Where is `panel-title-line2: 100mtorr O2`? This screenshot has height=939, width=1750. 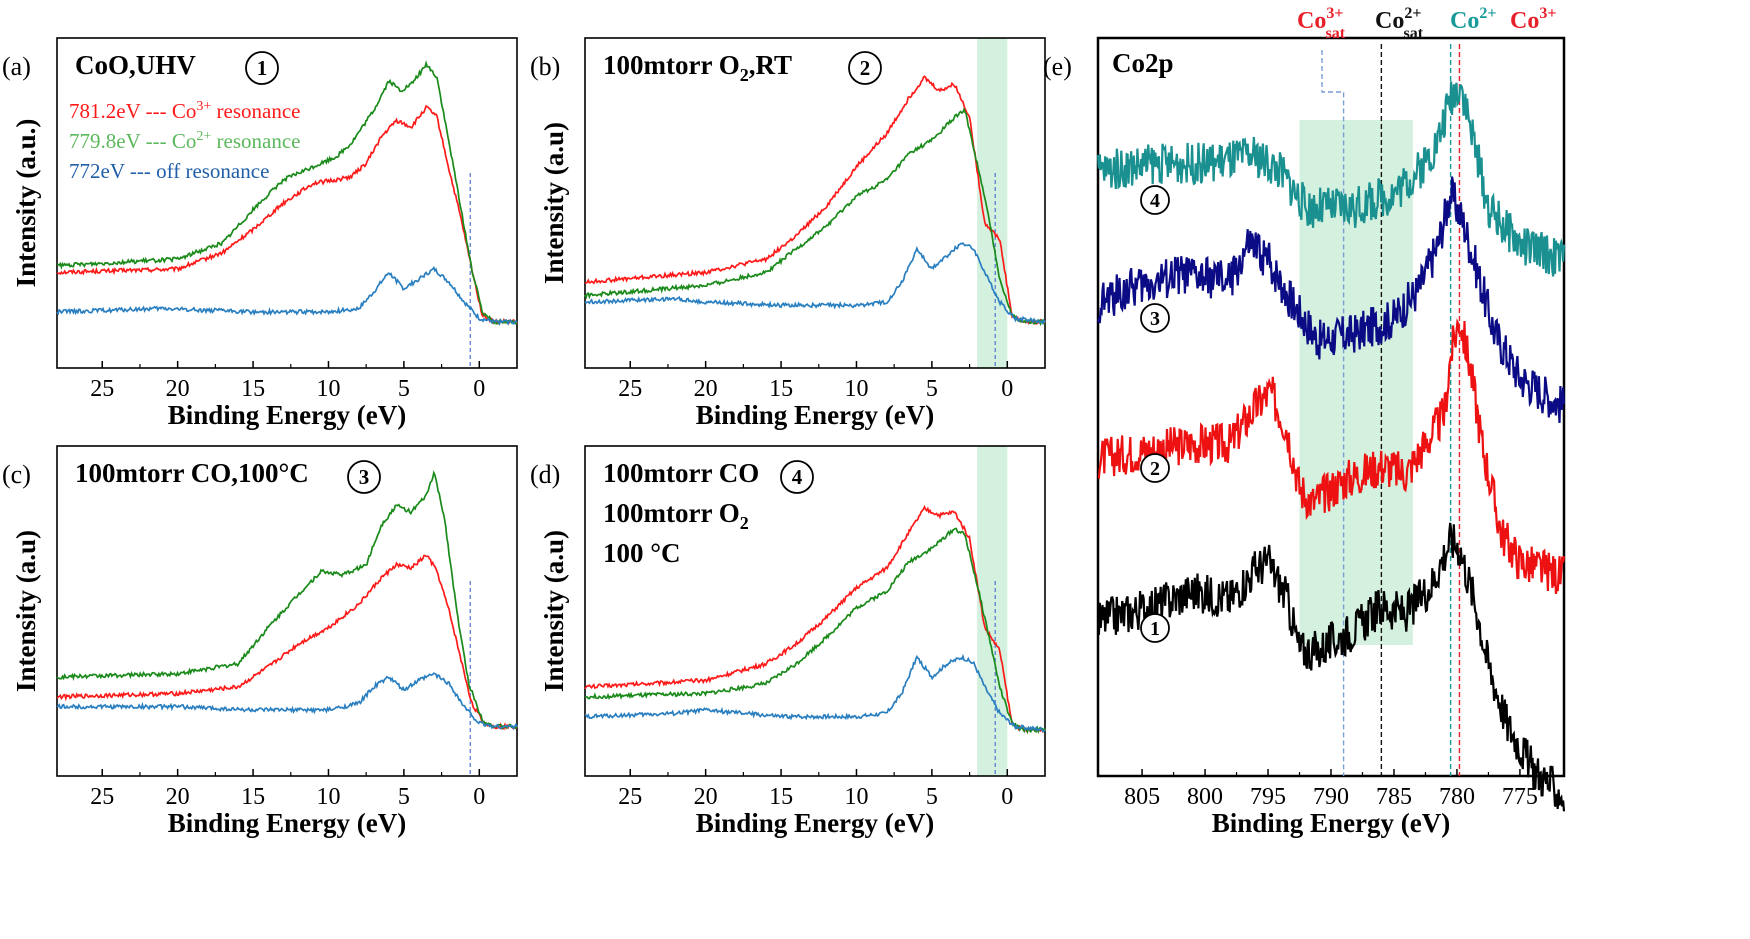
panel-title-line2: 100mtorr O2 is located at coordinates (676, 515).